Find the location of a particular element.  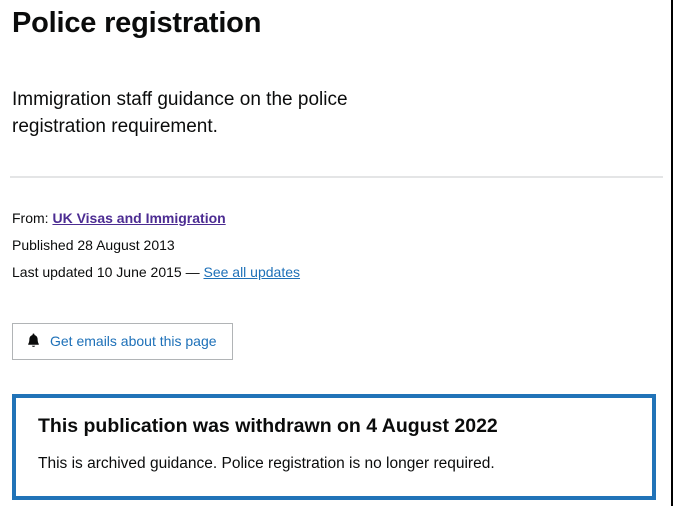

get-emails-label: Get emails about this page is located at coordinates (133, 341).